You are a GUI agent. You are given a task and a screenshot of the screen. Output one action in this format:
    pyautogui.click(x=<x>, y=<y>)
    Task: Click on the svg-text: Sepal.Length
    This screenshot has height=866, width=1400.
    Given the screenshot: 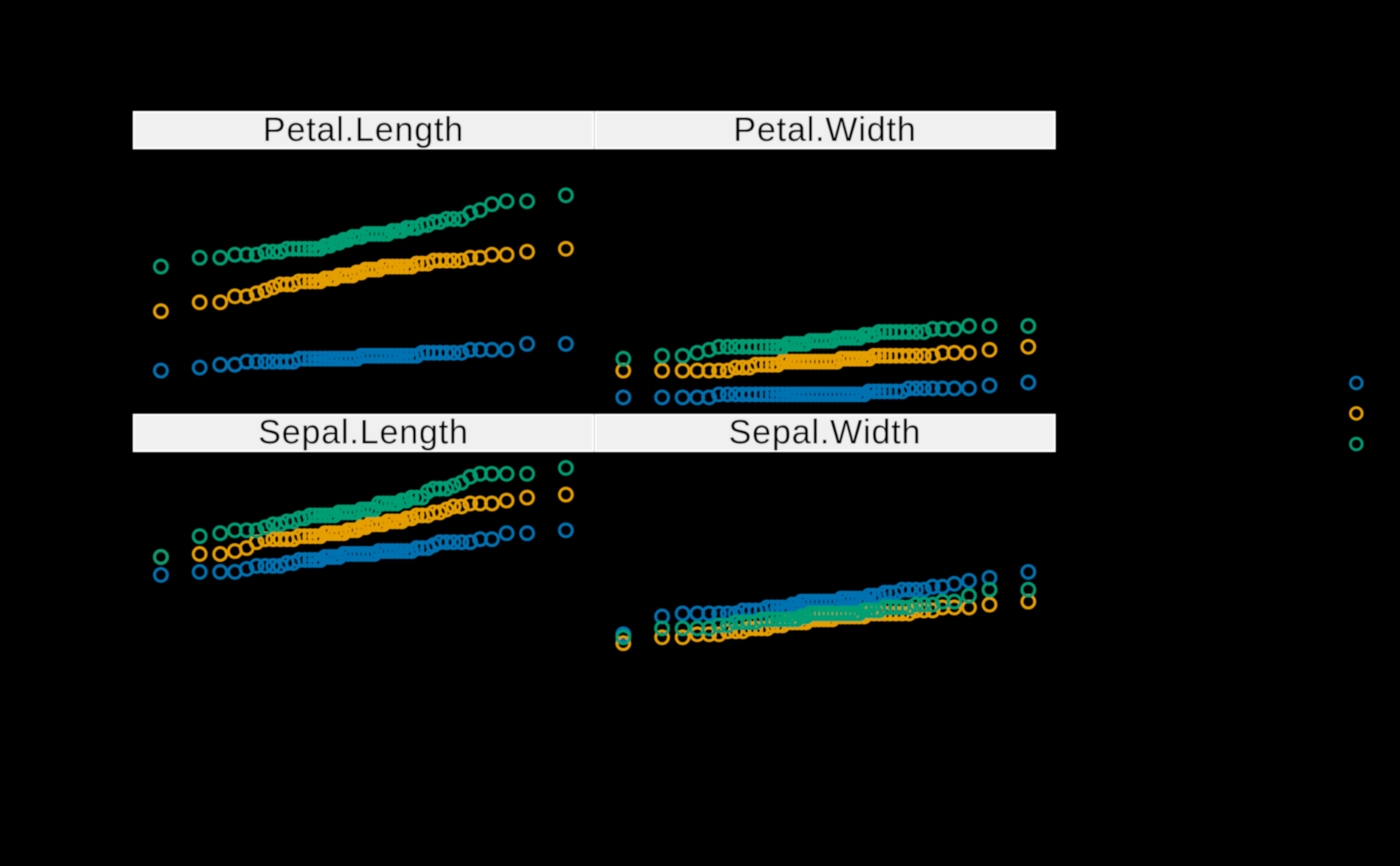 What is the action you would take?
    pyautogui.click(x=363, y=433)
    